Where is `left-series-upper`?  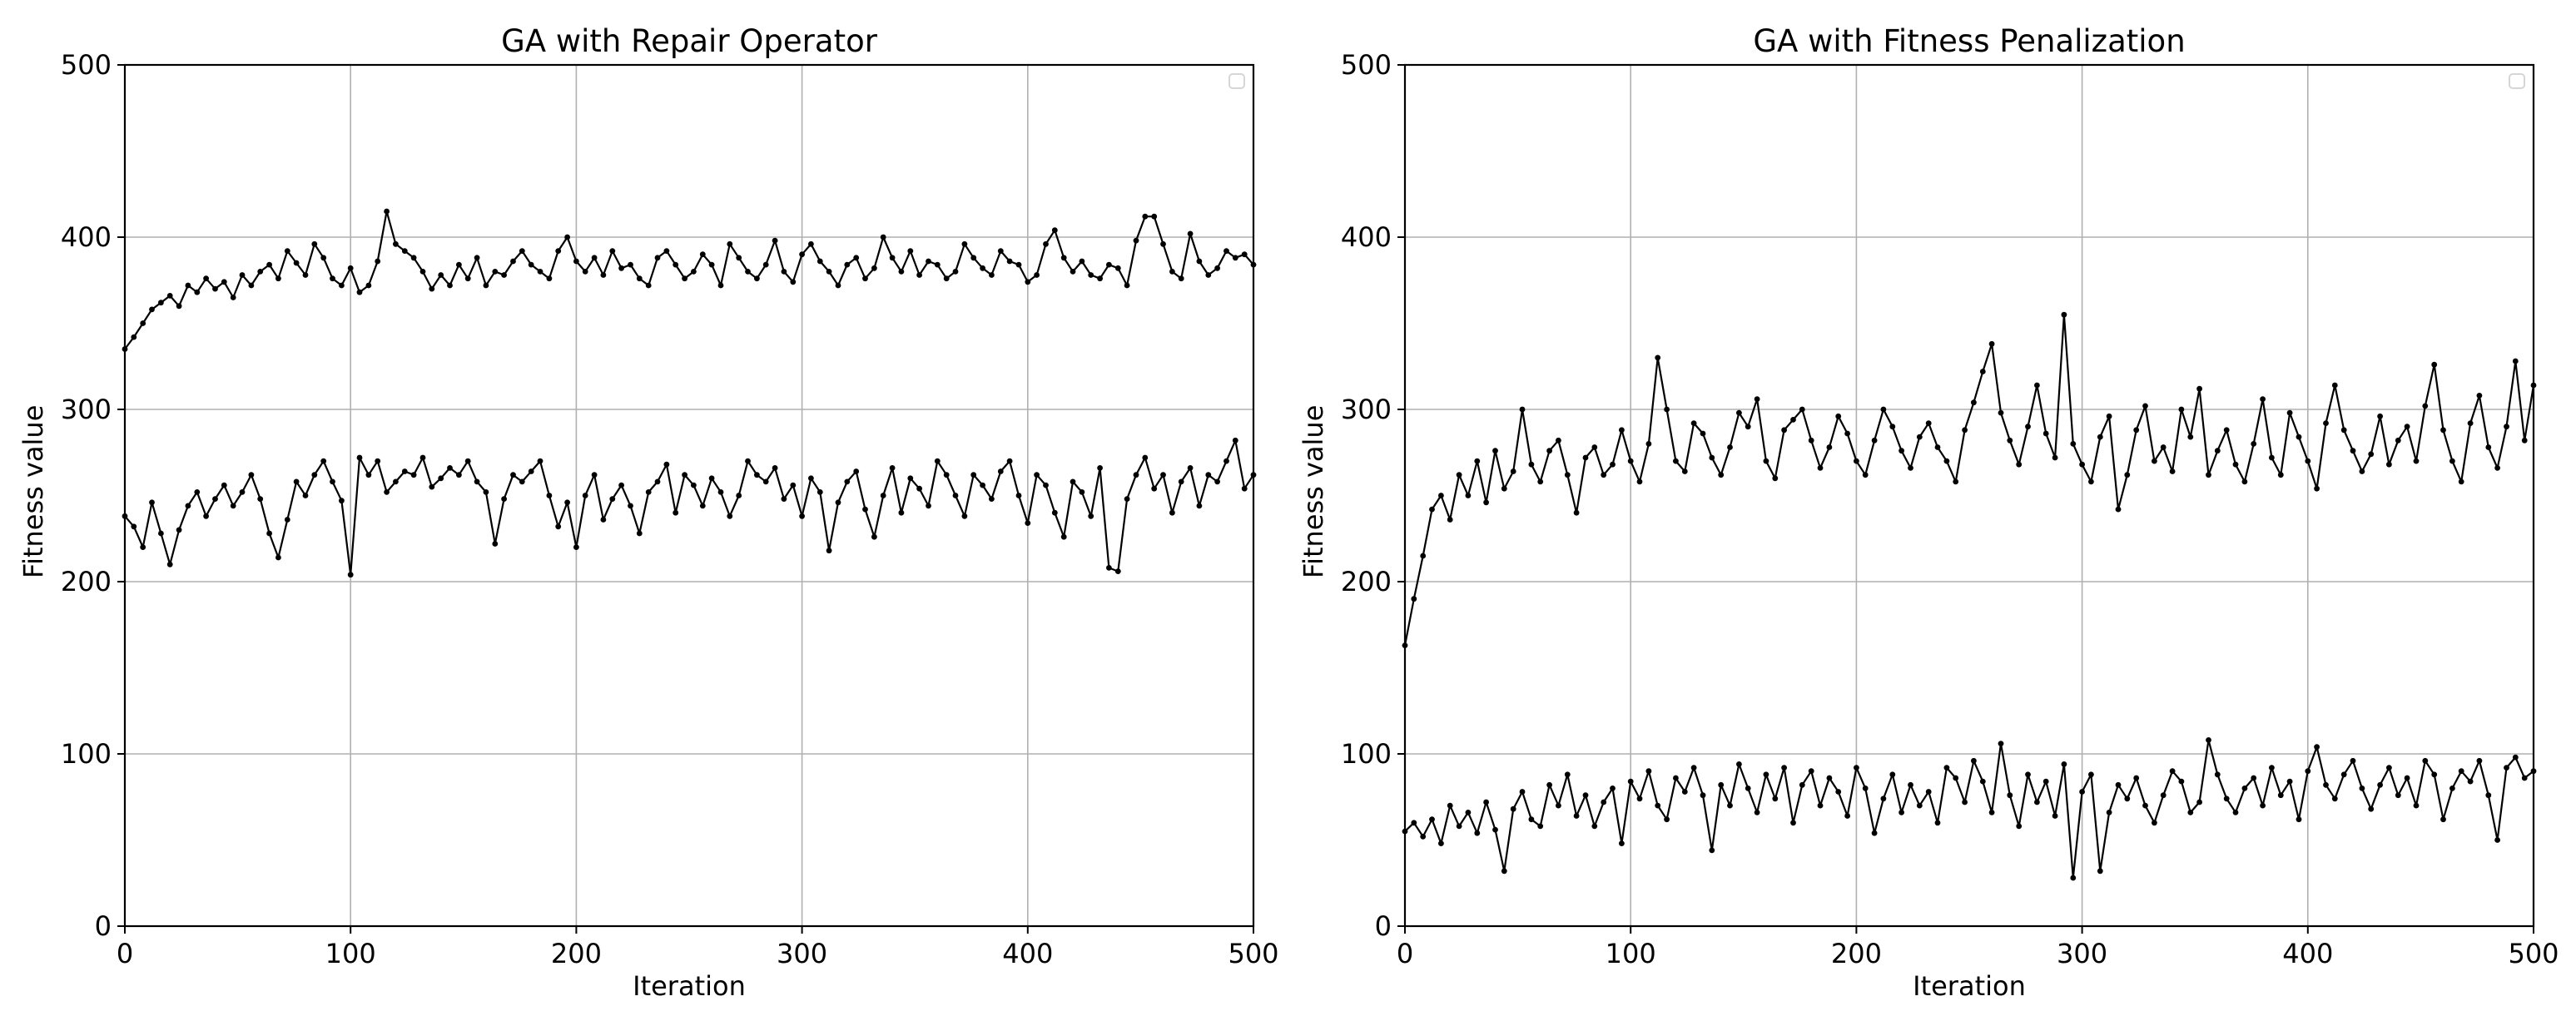 left-series-upper is located at coordinates (689, 280).